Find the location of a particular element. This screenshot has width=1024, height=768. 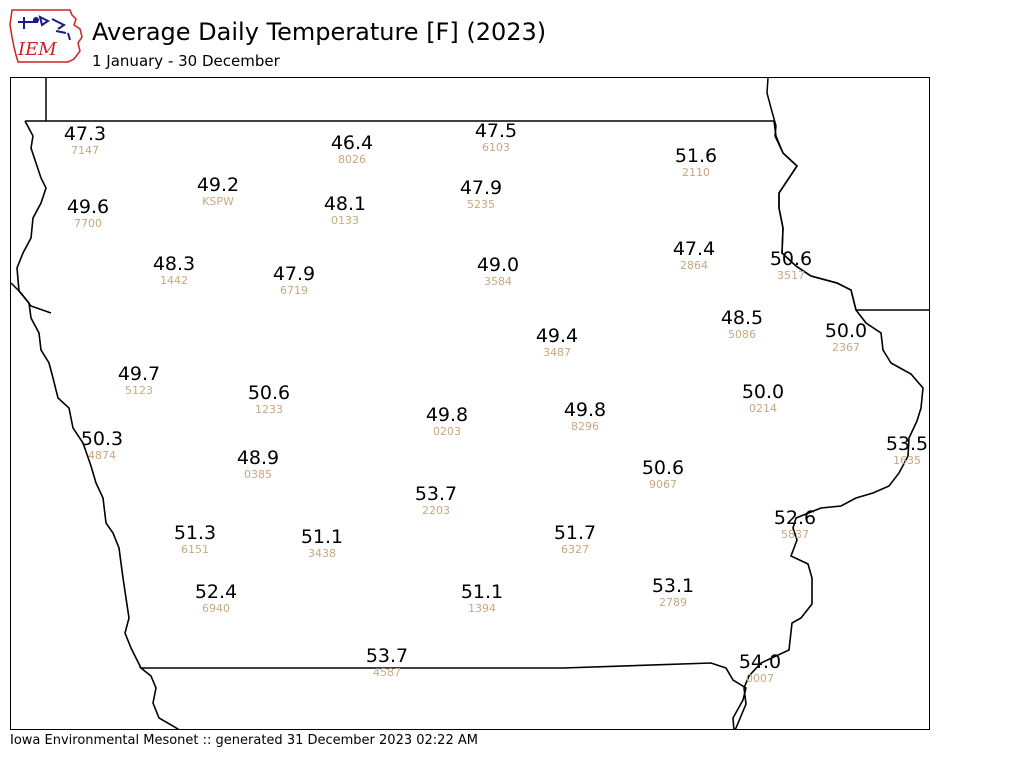

station-marker: 49.7 5123 is located at coordinates (139, 380).